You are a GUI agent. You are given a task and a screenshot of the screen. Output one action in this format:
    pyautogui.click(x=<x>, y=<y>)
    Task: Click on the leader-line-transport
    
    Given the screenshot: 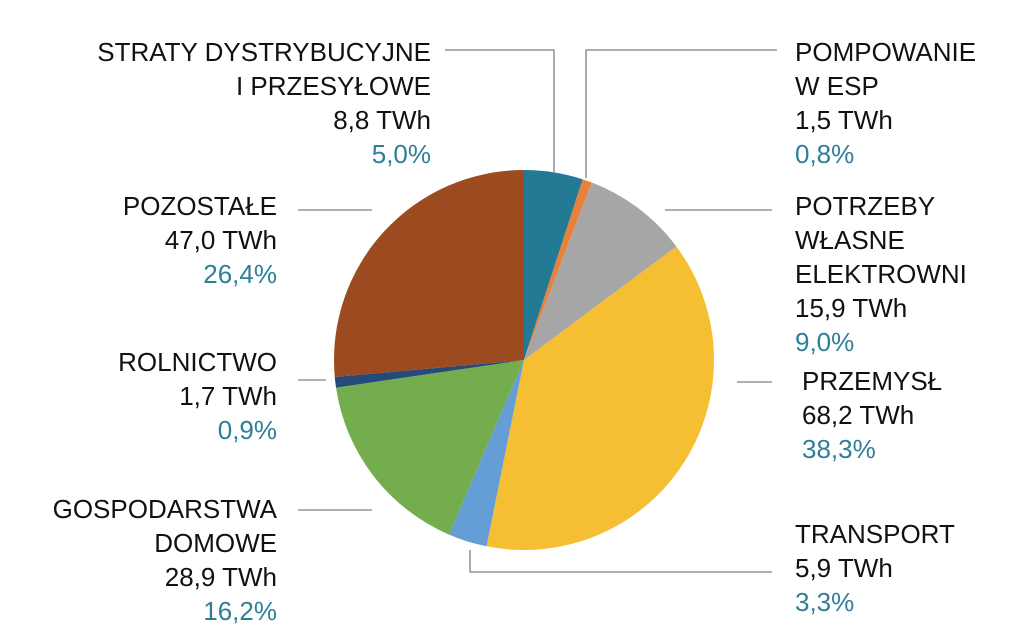 What is the action you would take?
    pyautogui.click(x=620, y=561)
    